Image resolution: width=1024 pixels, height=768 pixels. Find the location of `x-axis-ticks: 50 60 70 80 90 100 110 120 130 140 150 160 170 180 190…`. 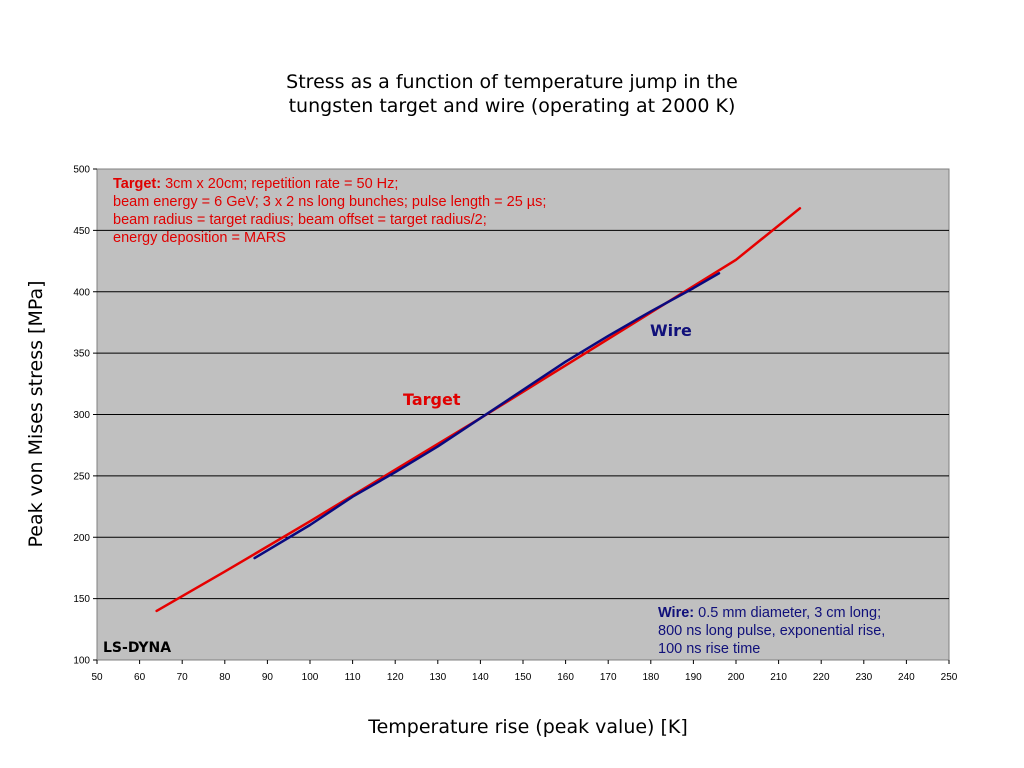

x-axis-ticks: 50 60 70 80 90 100 110 120 130 140 150 160 170 180 190… is located at coordinates (524, 671).